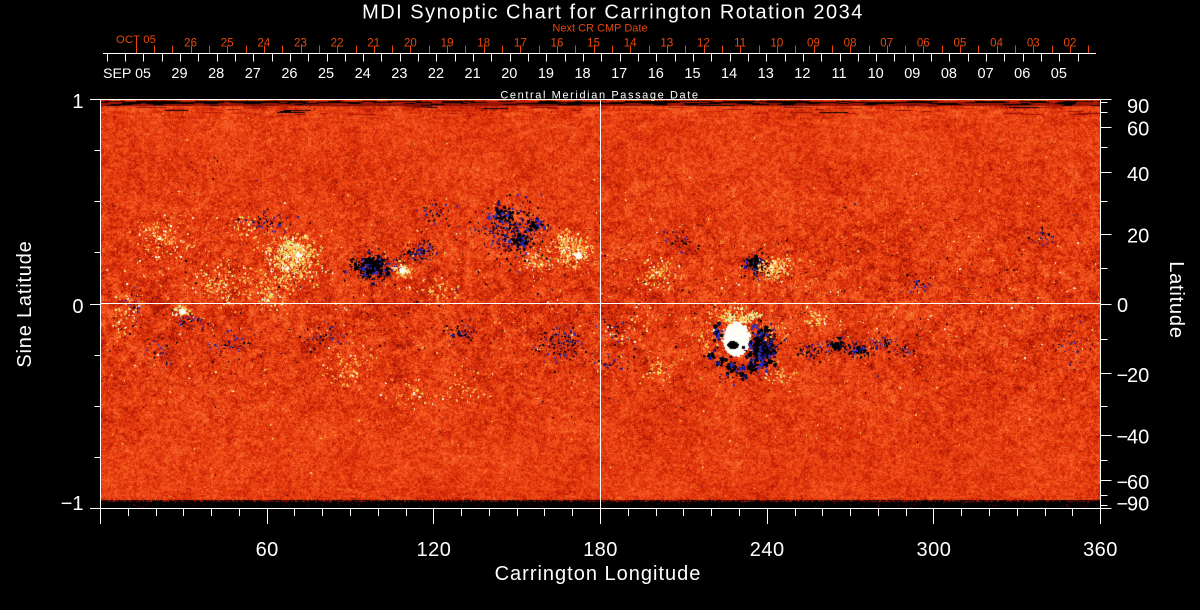 Image resolution: width=1200 pixels, height=610 pixels. Describe the element at coordinates (179, 74) in the screenshot. I see `svg-text: 29` at that location.